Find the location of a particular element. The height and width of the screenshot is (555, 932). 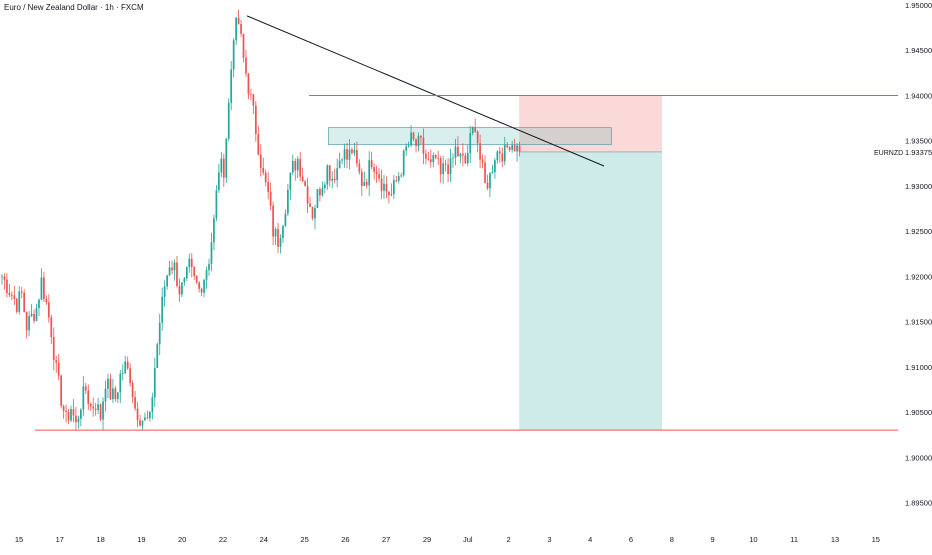

x-tick-label: 25 is located at coordinates (304, 539).